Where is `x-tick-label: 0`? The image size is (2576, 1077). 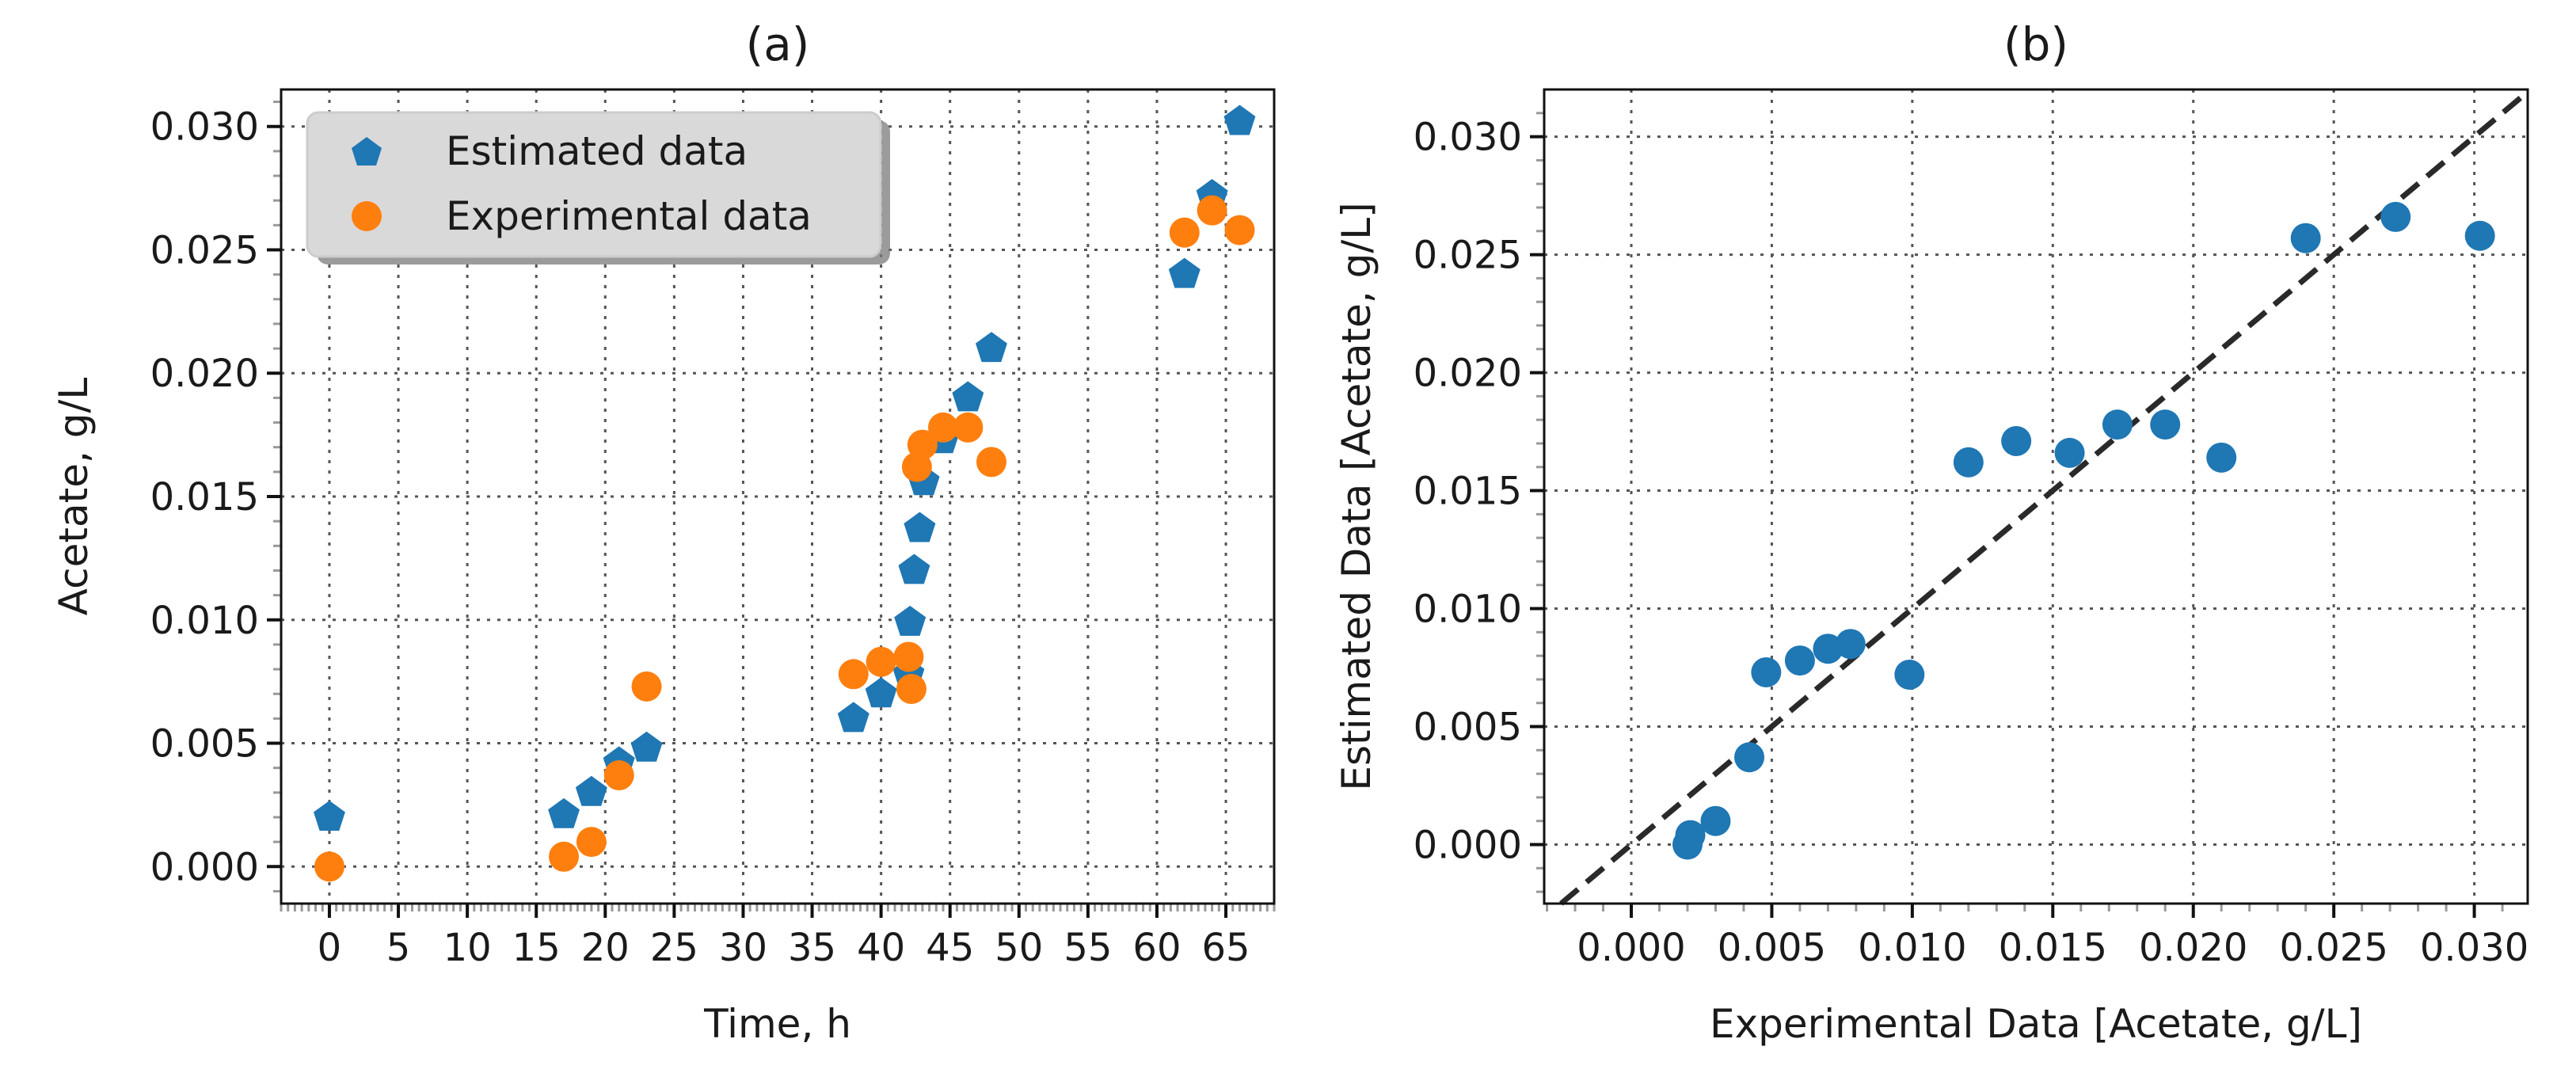
x-tick-label: 0 is located at coordinates (330, 948).